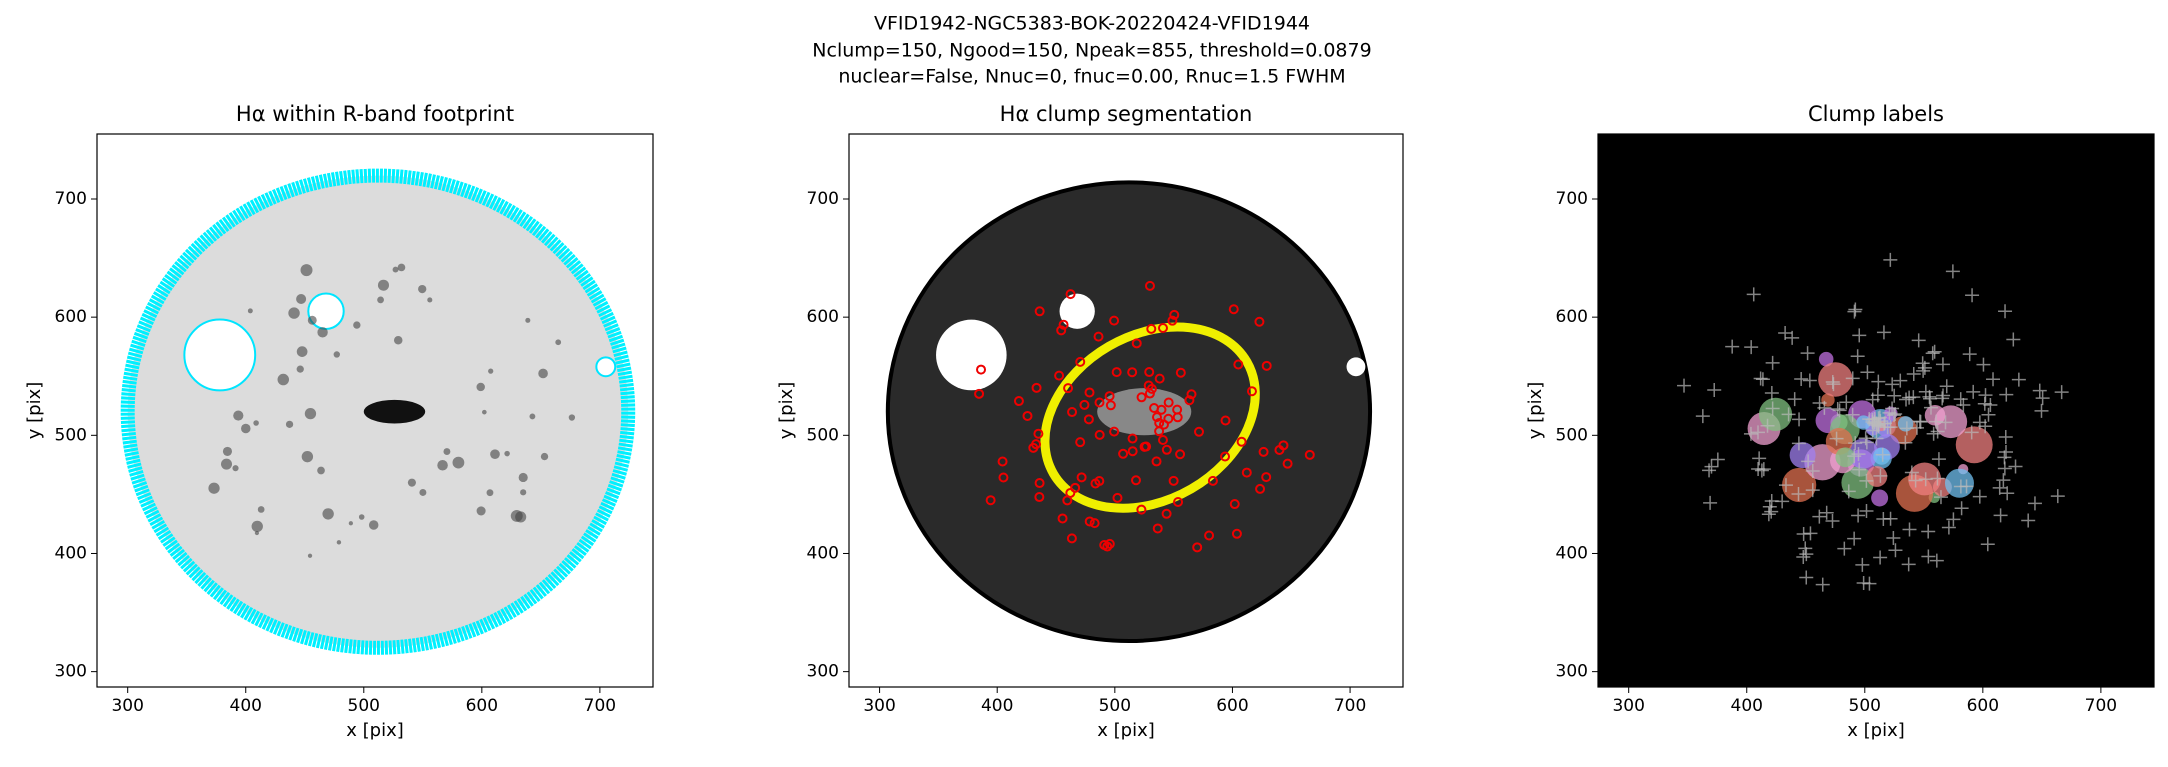  Describe the element at coordinates (71, 553) in the screenshot. I see `y-tick-label: 400` at that location.